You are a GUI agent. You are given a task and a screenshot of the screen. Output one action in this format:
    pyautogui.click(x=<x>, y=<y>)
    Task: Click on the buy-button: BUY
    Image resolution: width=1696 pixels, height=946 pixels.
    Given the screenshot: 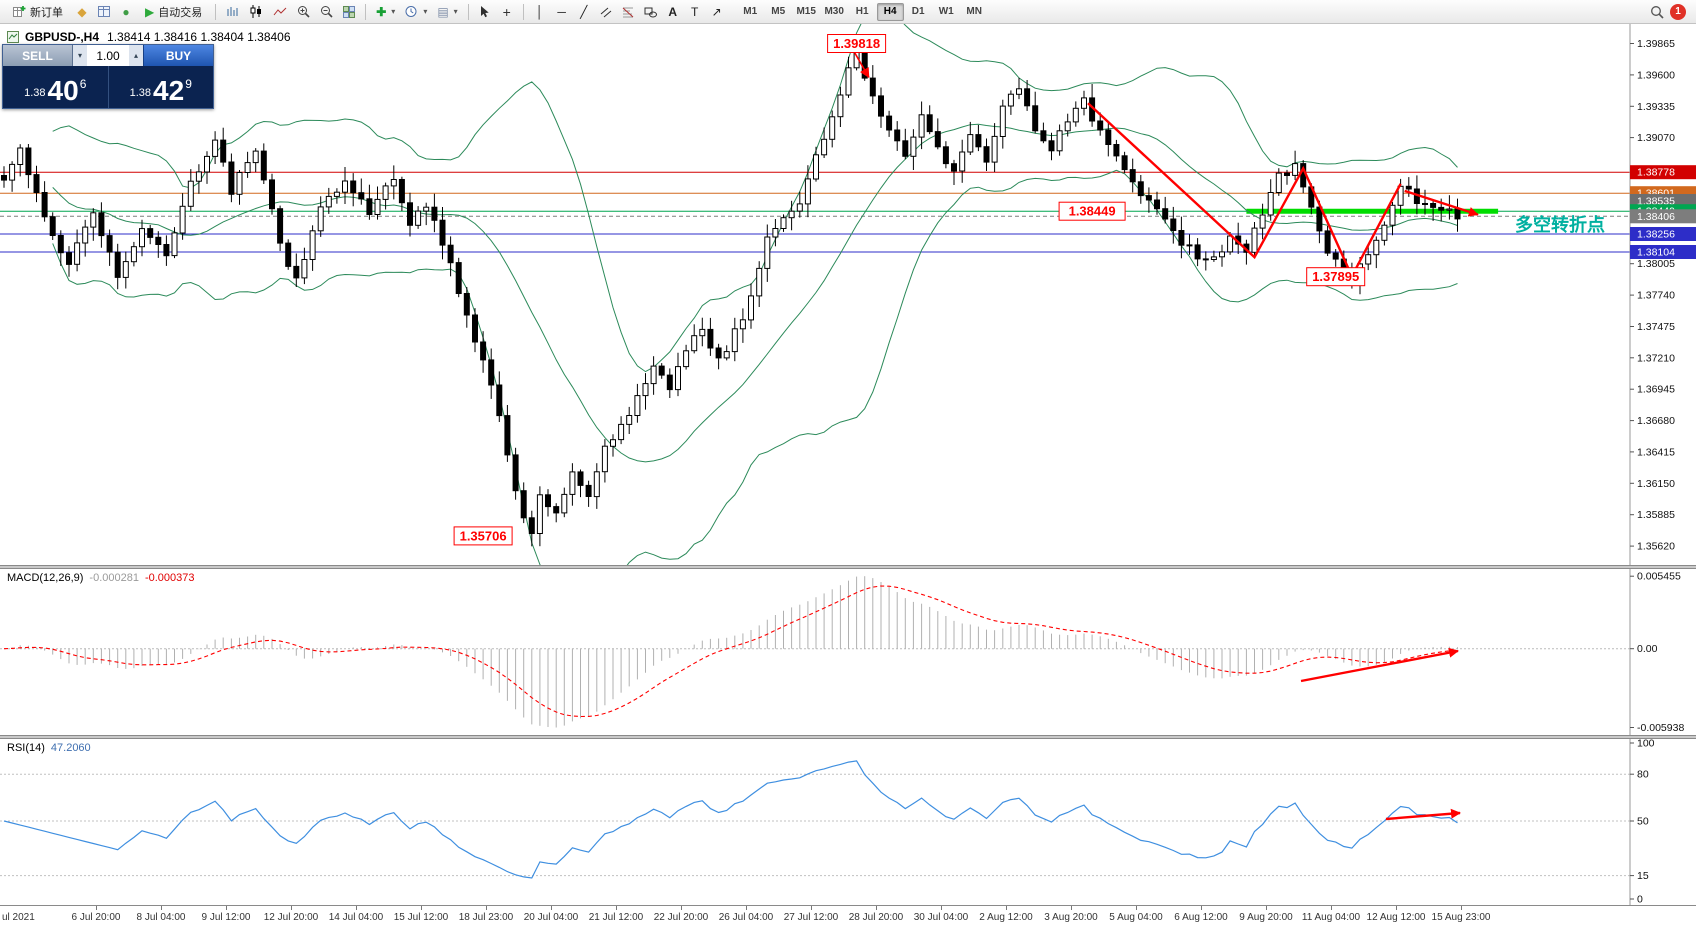 What is the action you would take?
    pyautogui.click(x=178, y=55)
    